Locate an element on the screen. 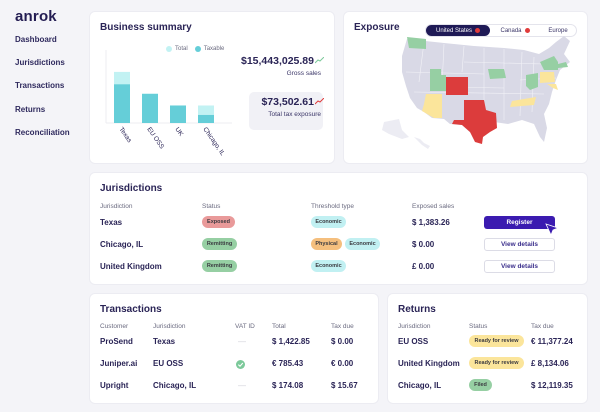 This screenshot has height=412, width=600. map-state-hawaii is located at coordinates (422, 143).